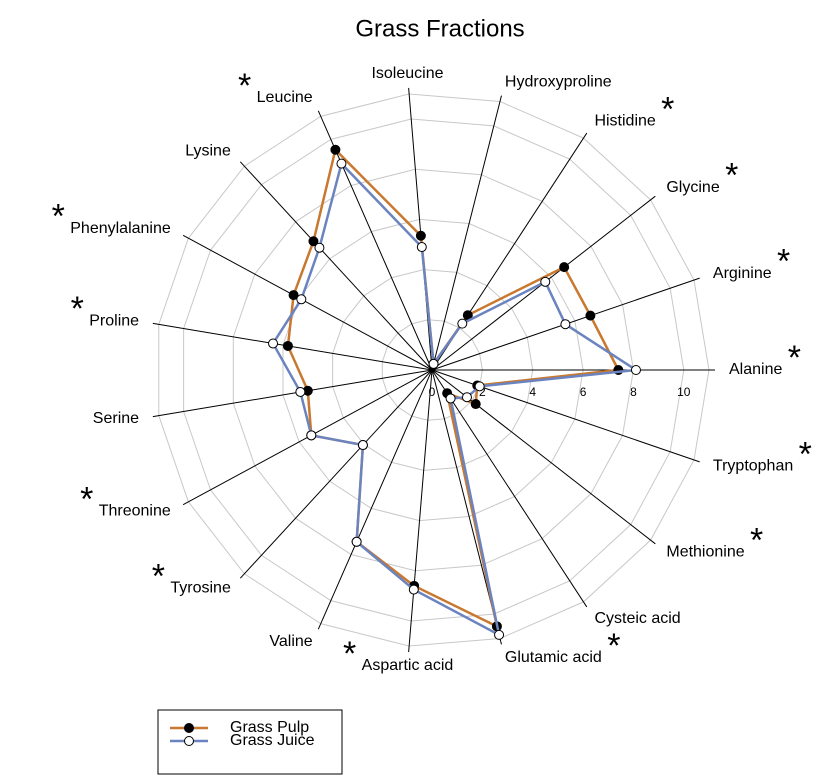  Describe the element at coordinates (684, 392) in the screenshot. I see `tick-label: 10` at that location.